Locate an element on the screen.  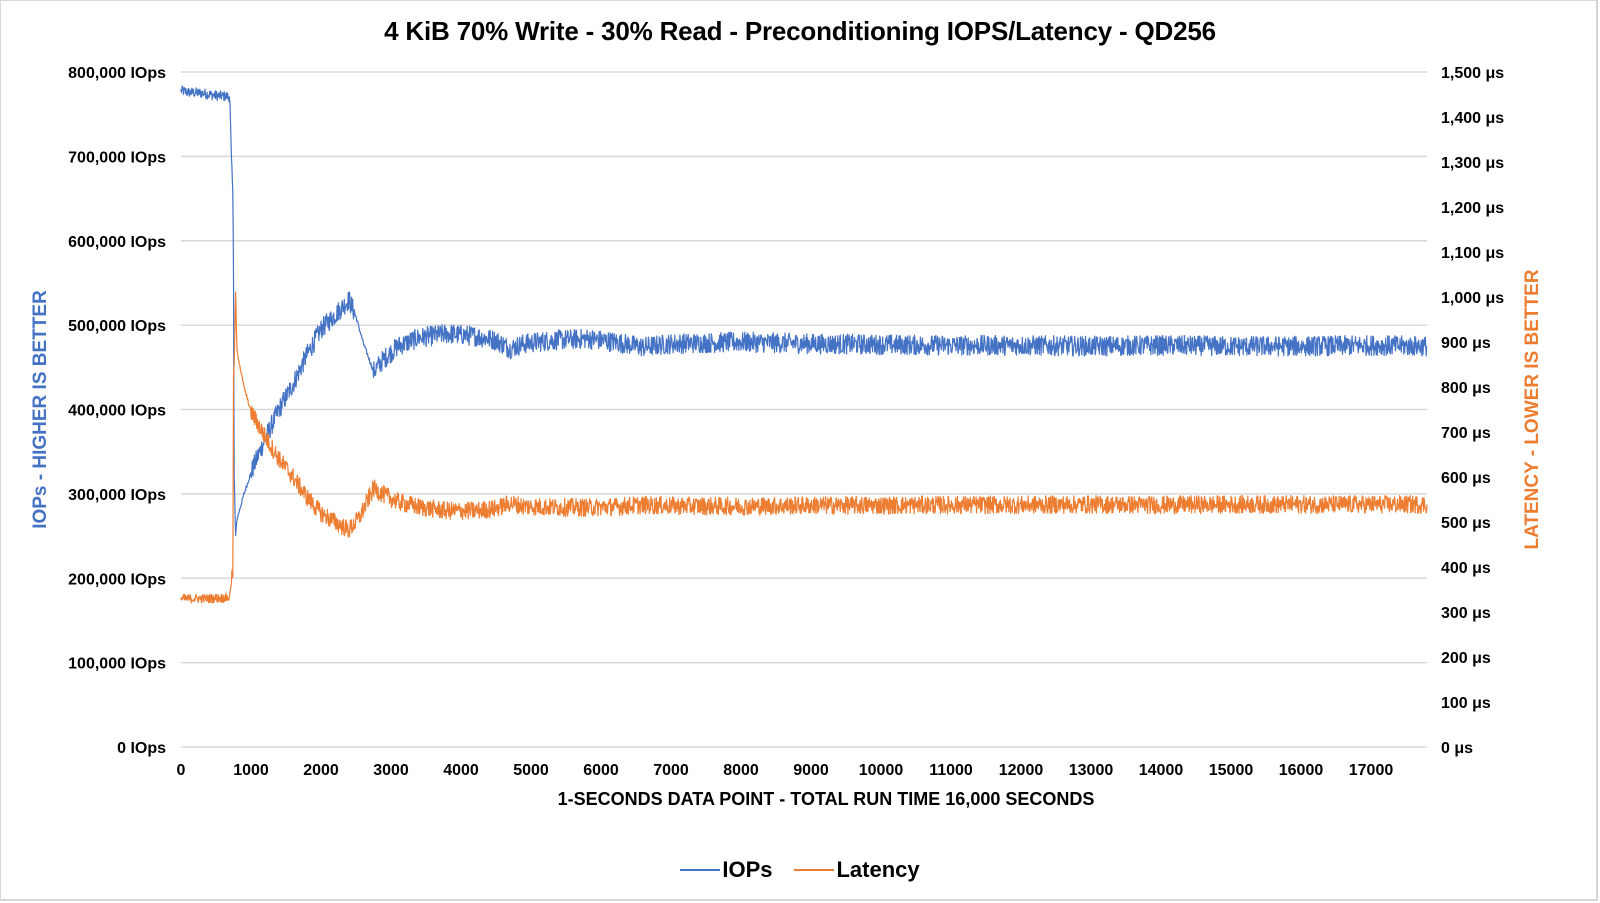
y-right-tick-label: 600 μs is located at coordinates (1466, 478).